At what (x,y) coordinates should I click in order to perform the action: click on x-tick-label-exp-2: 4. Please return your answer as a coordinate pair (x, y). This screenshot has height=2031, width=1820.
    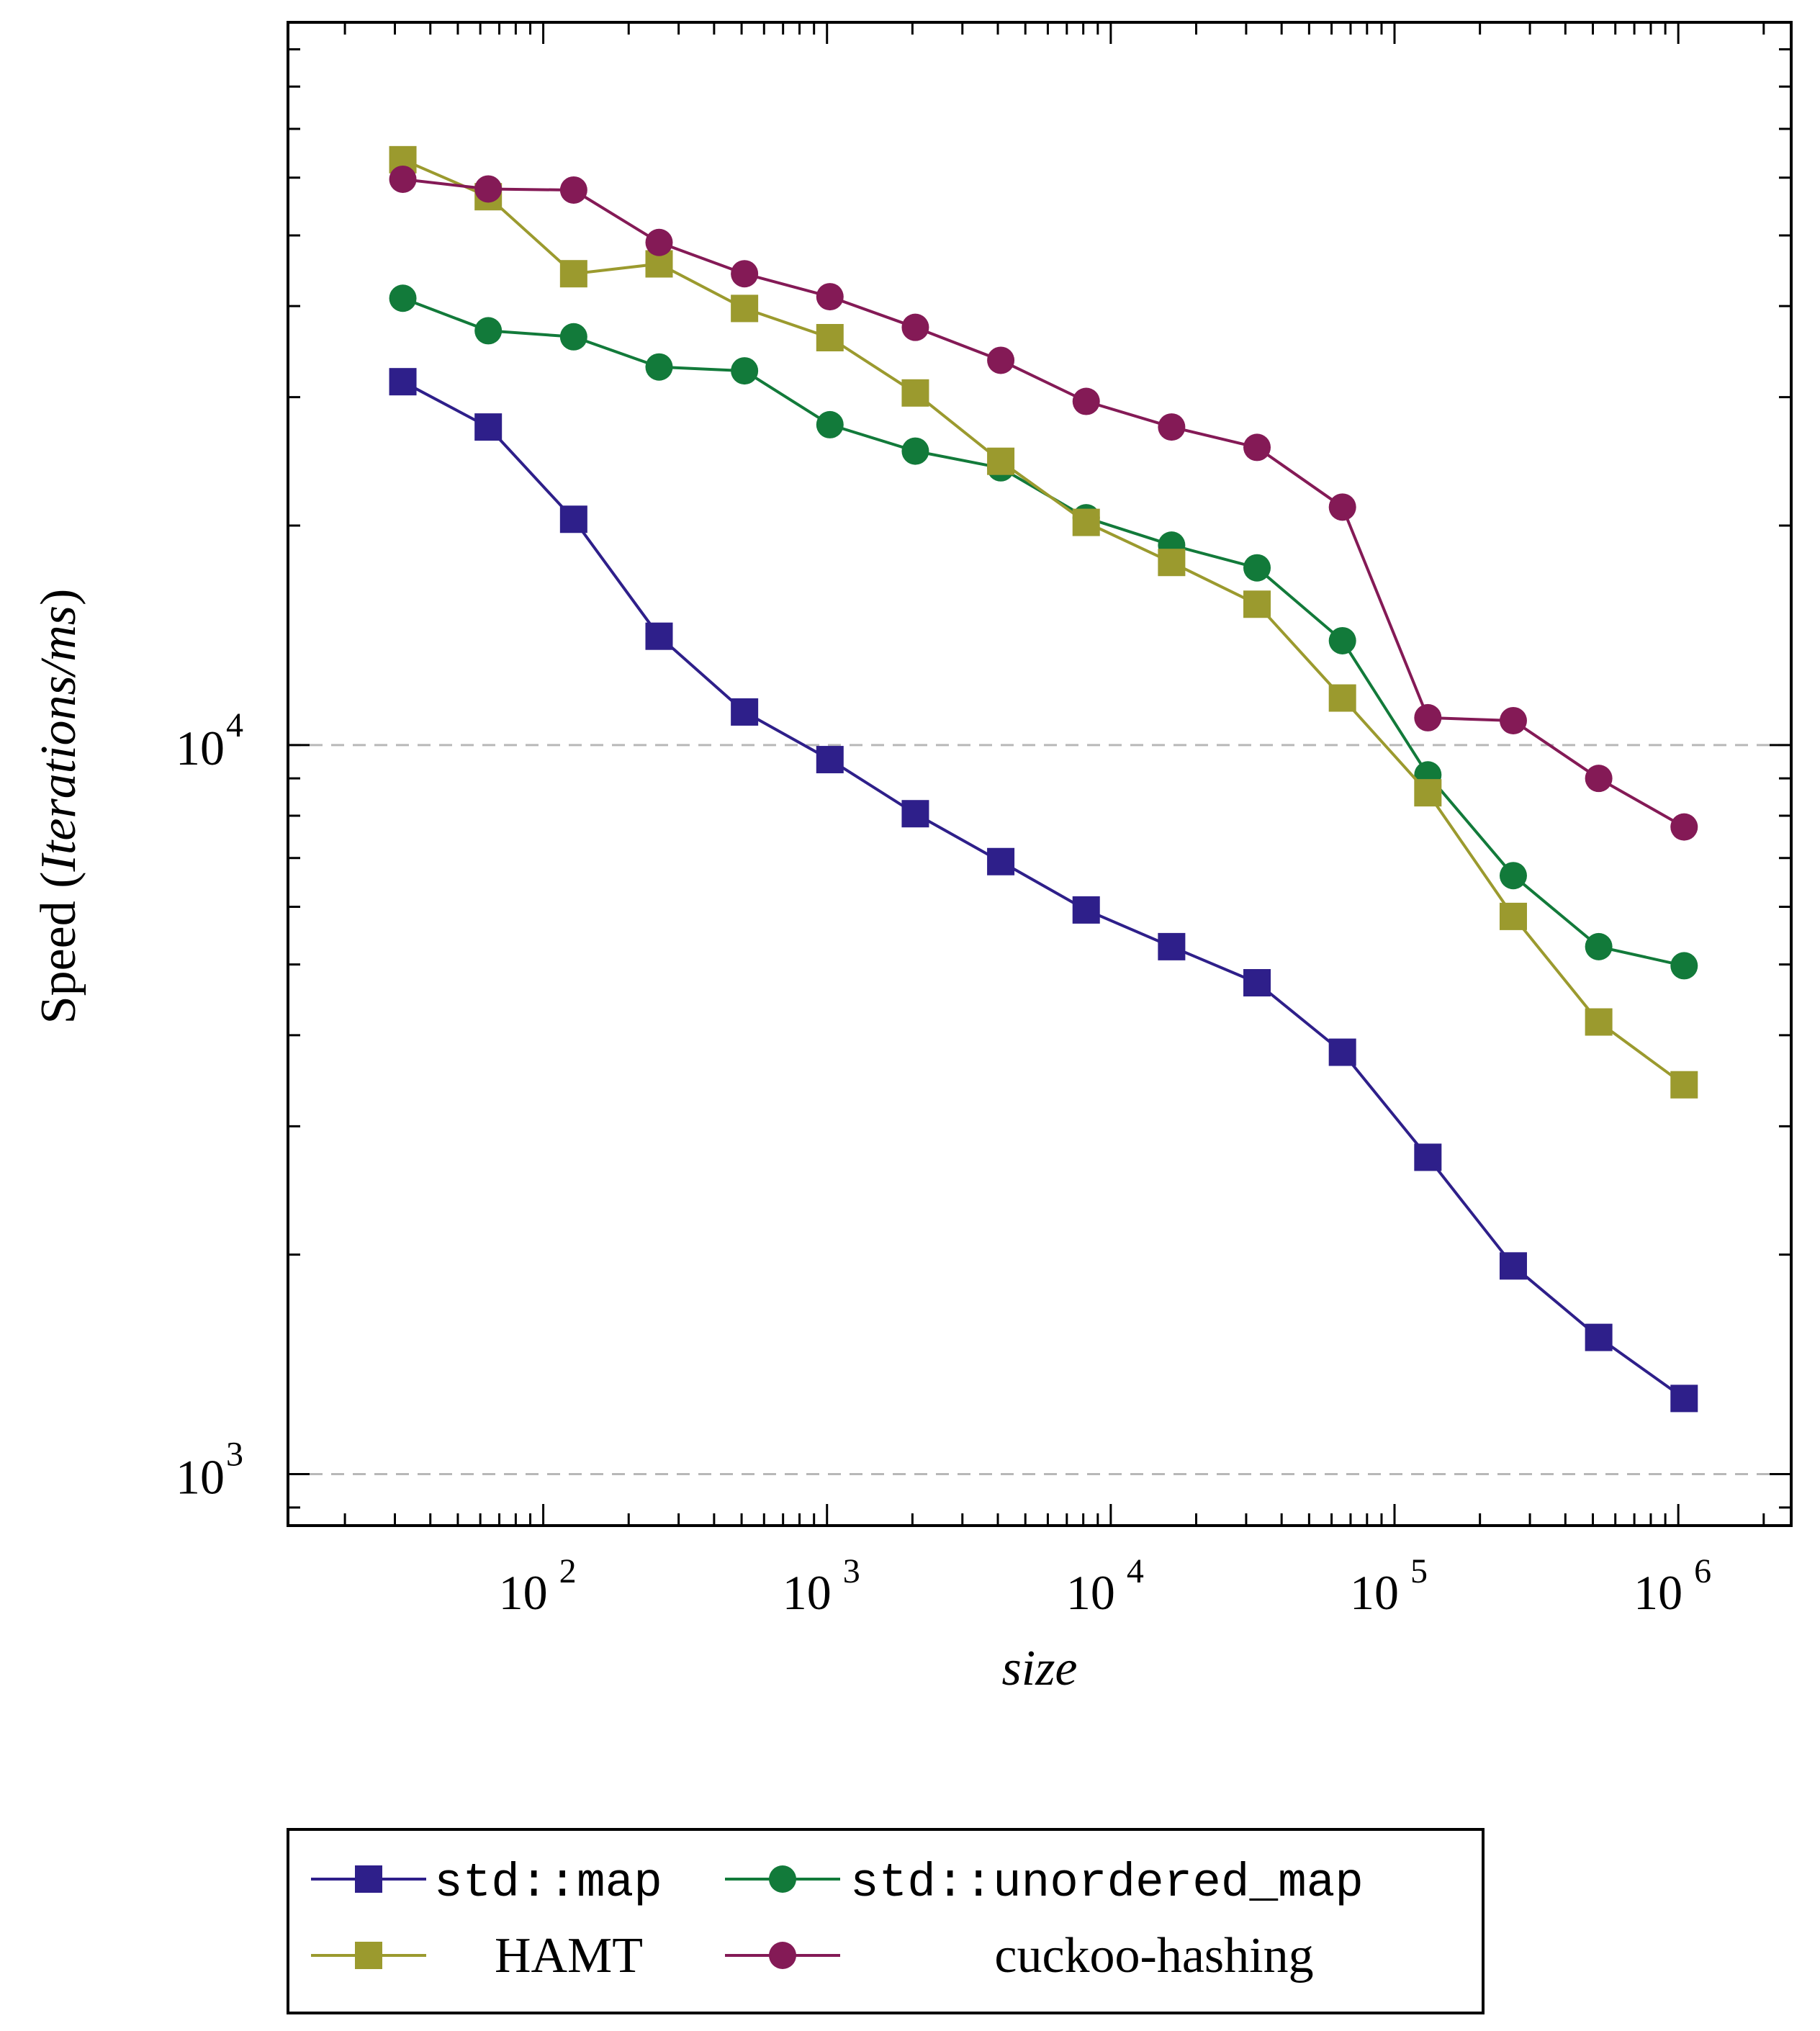
    Looking at the image, I should click on (1135, 1571).